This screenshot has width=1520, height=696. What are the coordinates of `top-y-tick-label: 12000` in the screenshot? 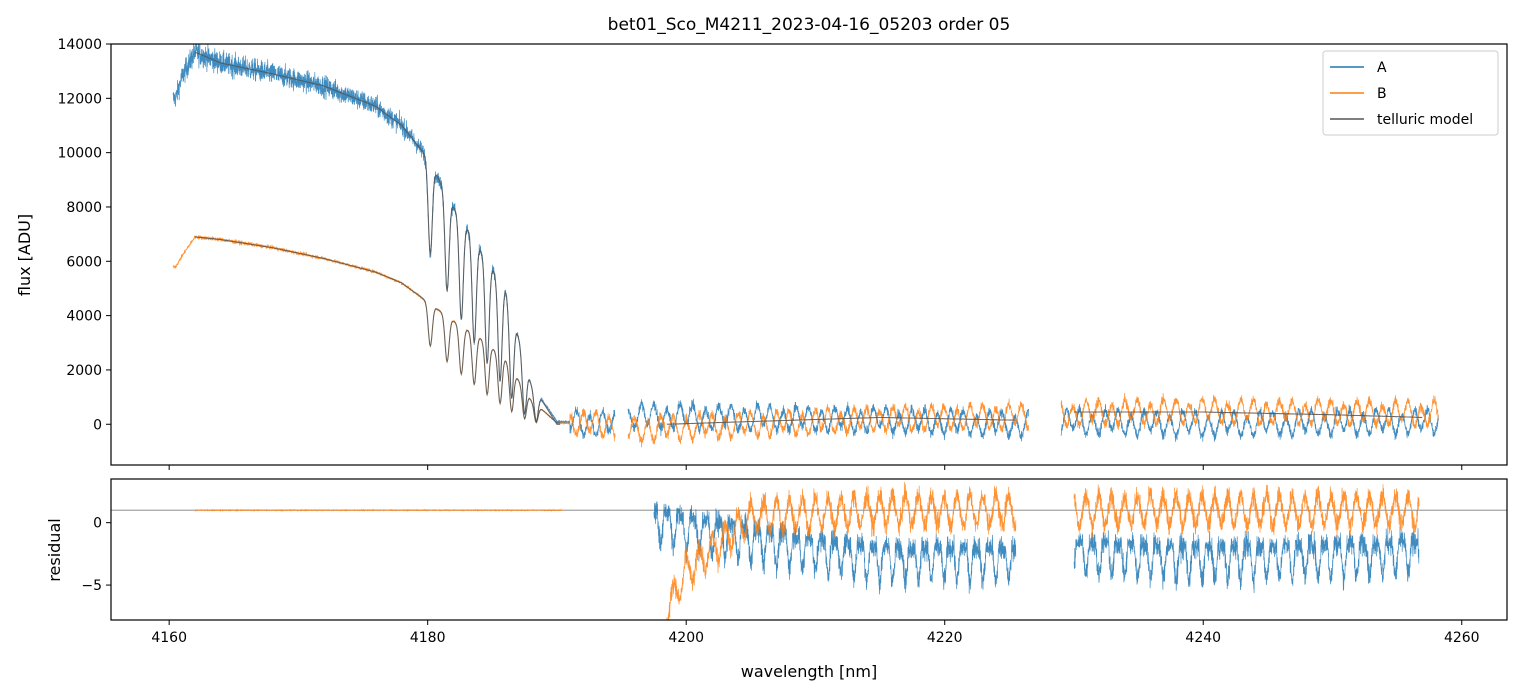 It's located at (79, 99).